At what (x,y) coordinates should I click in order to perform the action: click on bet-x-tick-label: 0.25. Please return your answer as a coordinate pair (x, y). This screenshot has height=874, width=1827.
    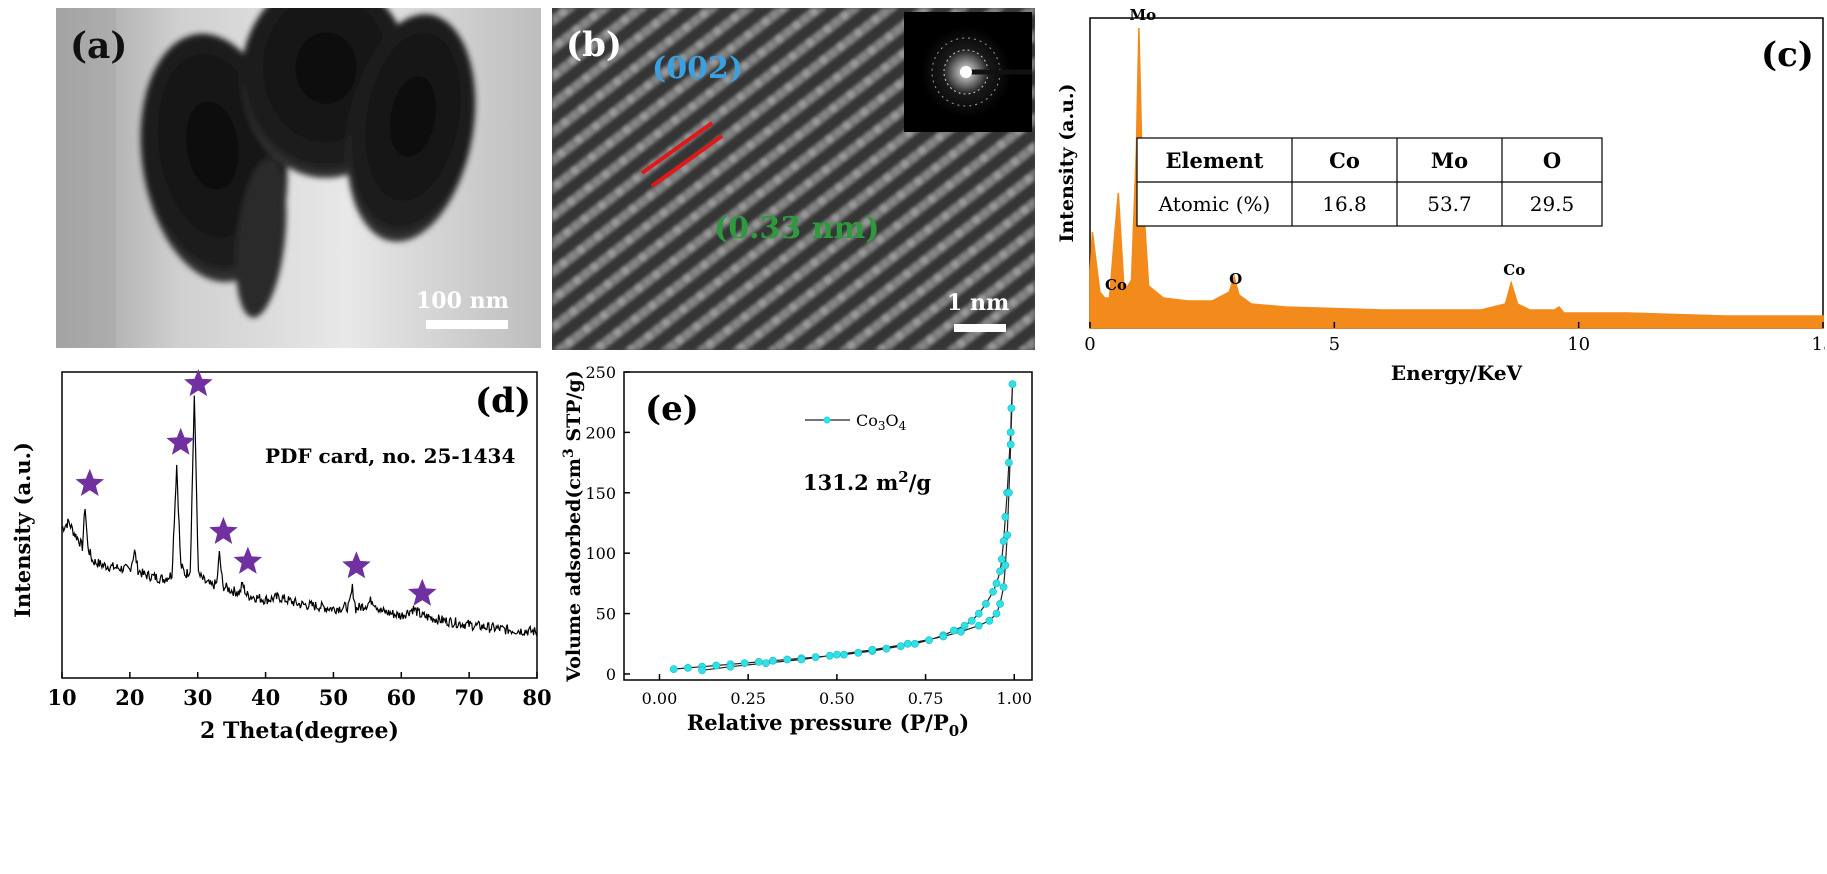
    Looking at the image, I should click on (748, 698).